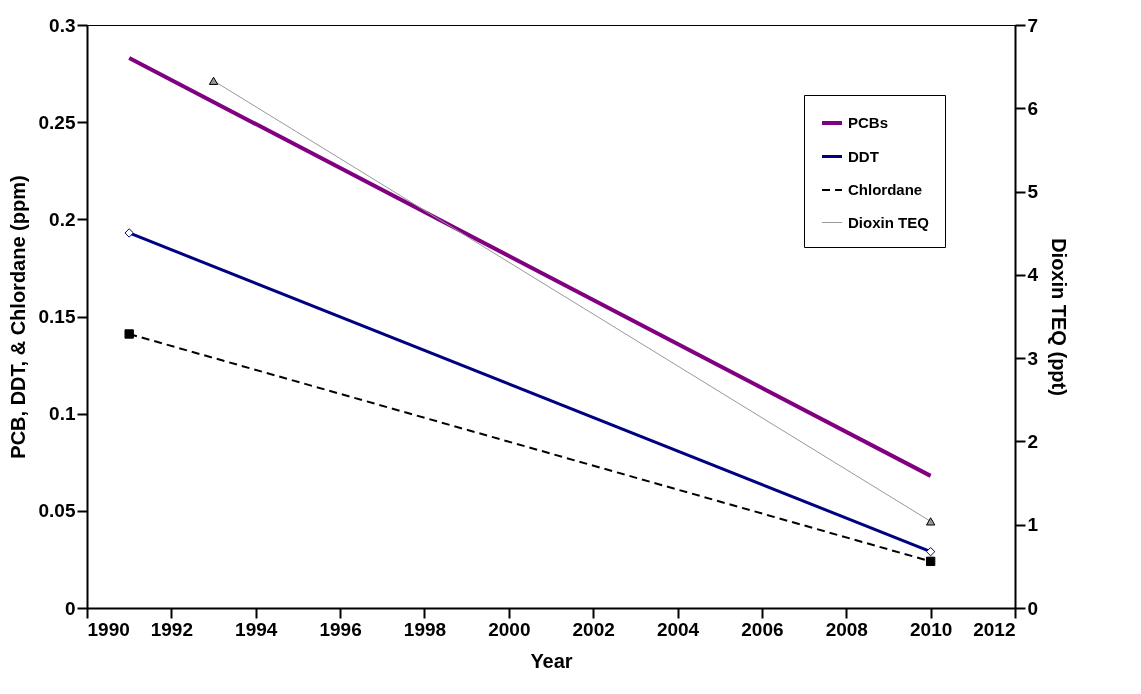  Describe the element at coordinates (1033, 25) in the screenshot. I see `y2-tick-label: 7` at that location.